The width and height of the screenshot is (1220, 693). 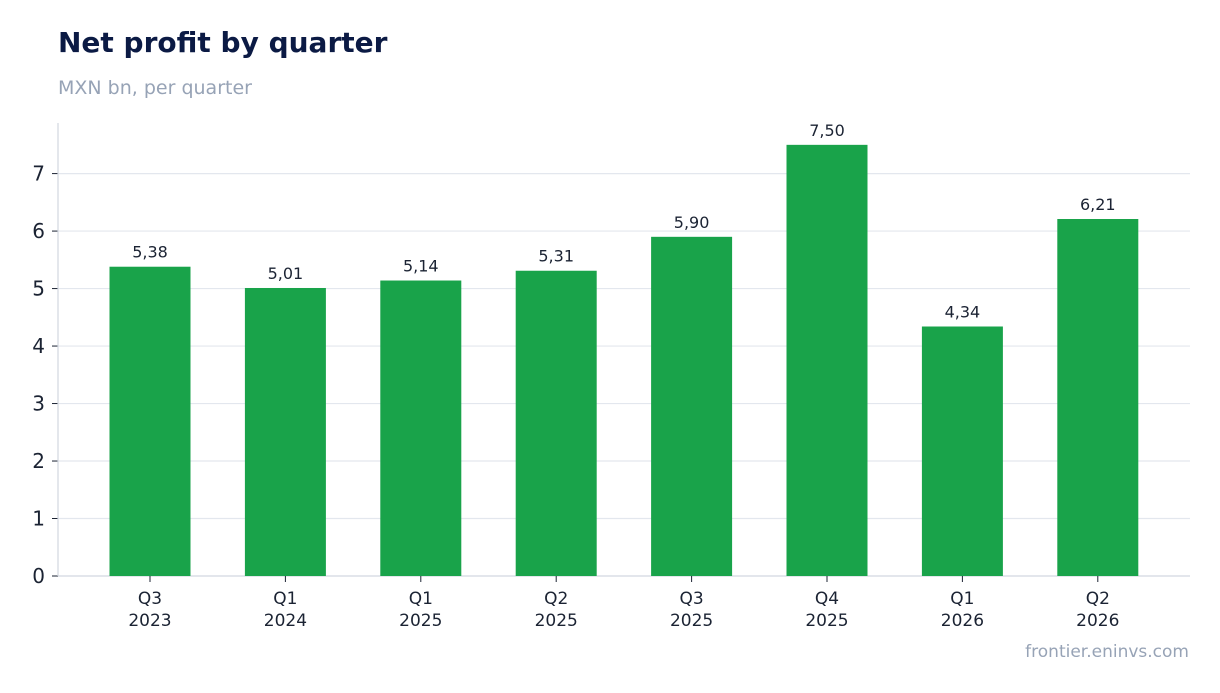 What do you see at coordinates (150, 252) in the screenshot?
I see `data-label: 5,38` at bounding box center [150, 252].